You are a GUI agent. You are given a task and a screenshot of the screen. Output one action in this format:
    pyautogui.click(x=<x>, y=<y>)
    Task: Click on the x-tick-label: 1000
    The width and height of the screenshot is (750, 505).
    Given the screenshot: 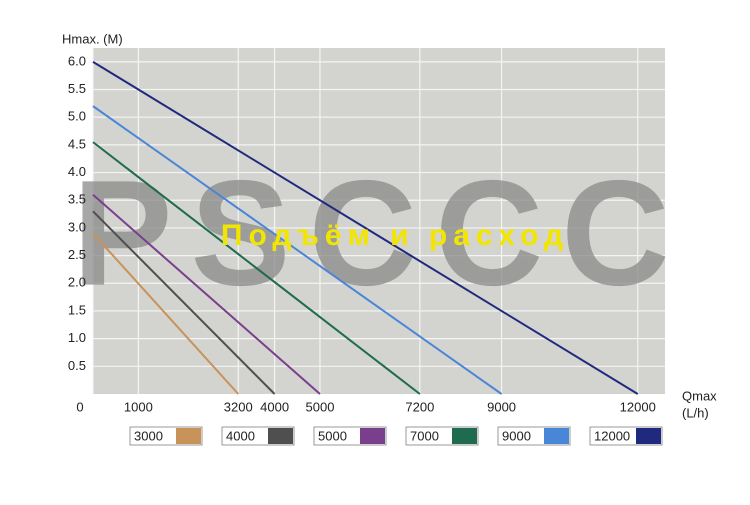 What is the action you would take?
    pyautogui.click(x=138, y=406)
    